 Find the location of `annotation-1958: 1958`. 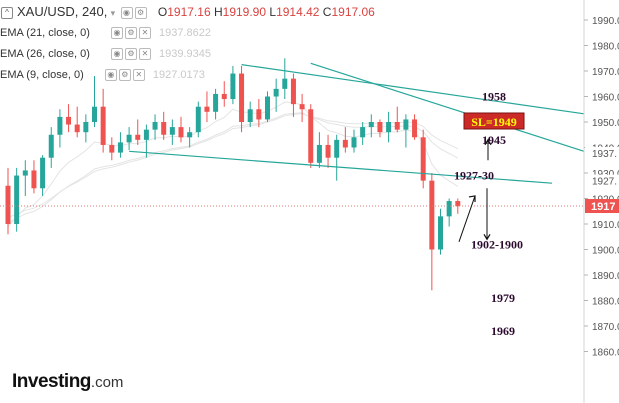

annotation-1958: 1958 is located at coordinates (494, 97).